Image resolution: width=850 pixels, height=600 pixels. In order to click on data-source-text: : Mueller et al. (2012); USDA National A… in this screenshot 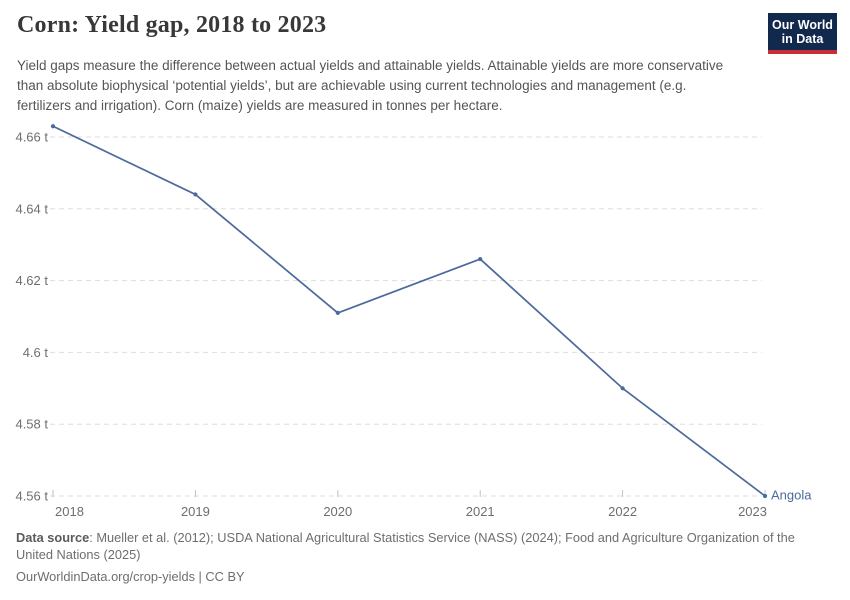, I will do `click(405, 546)`.